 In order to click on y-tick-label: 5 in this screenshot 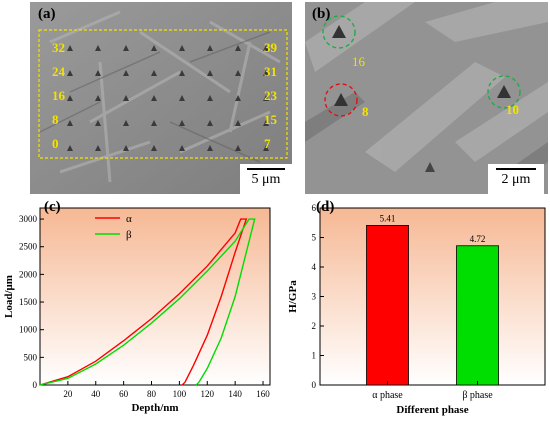, I will do `click(314, 238)`.